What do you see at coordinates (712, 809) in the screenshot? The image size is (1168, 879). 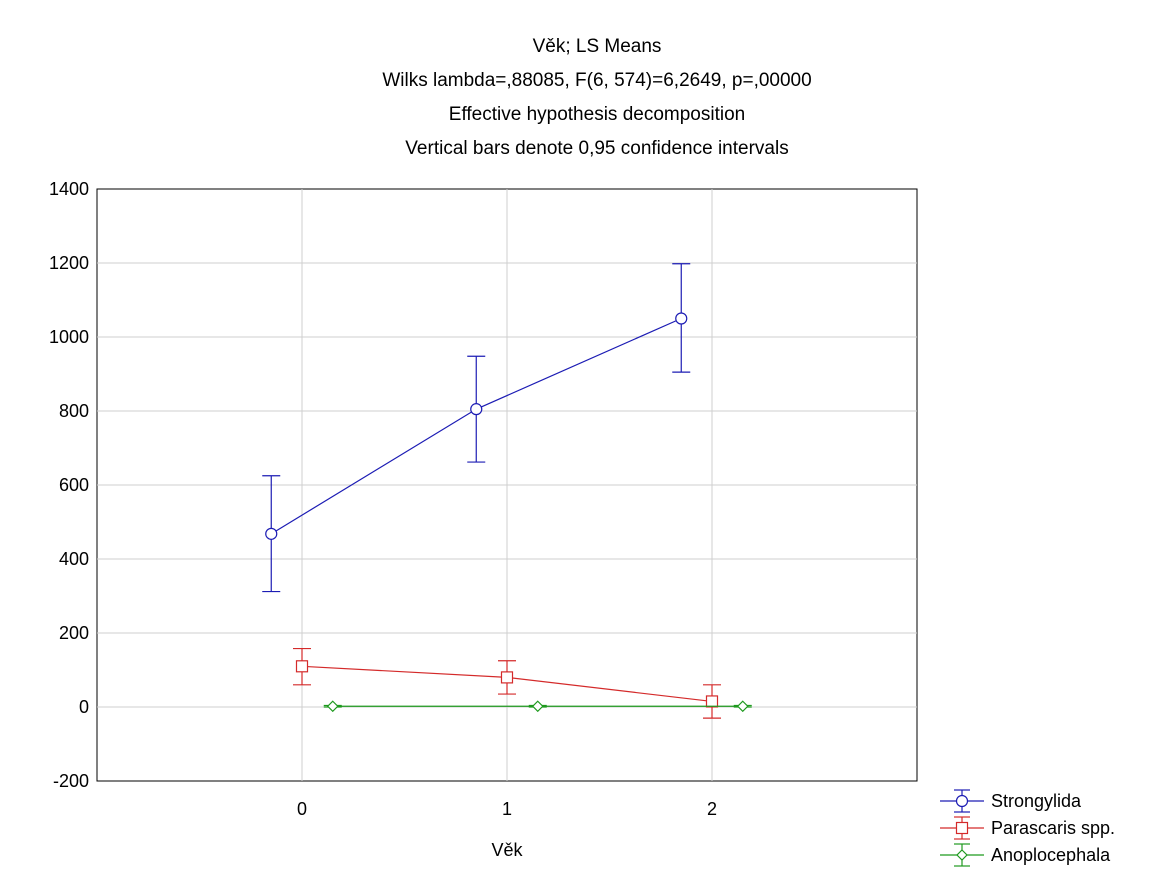 I see `x-tick-label: 2` at bounding box center [712, 809].